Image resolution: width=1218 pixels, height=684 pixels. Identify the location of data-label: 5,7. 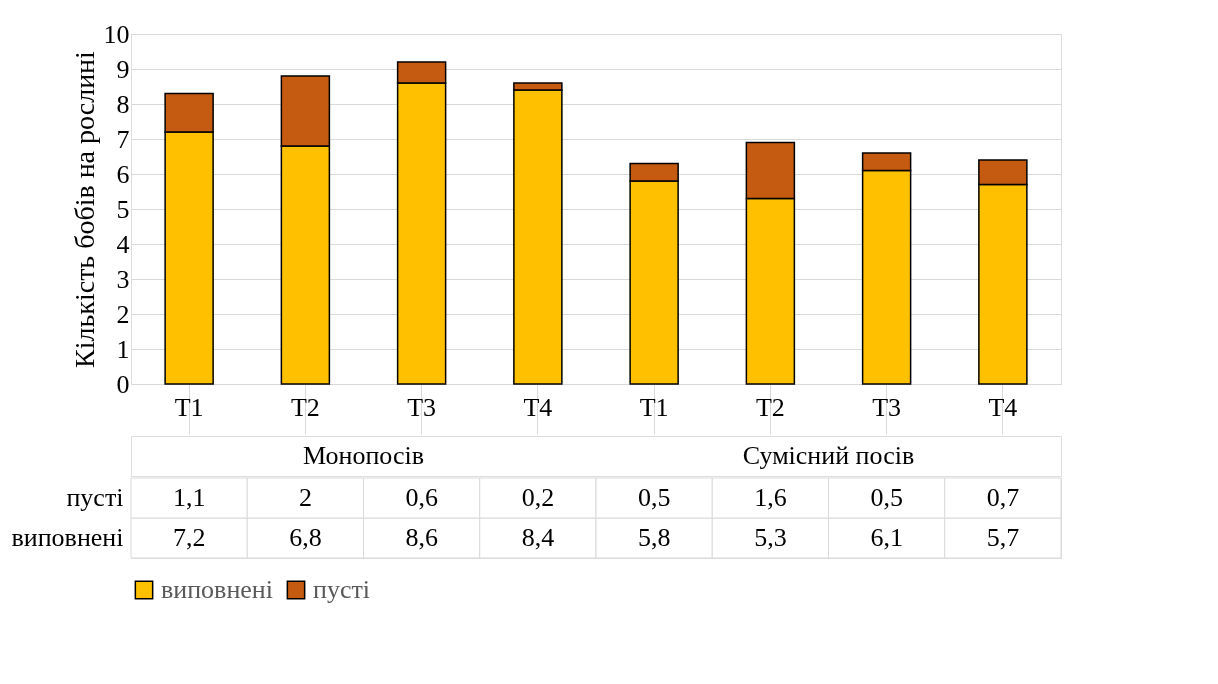
(1003, 537).